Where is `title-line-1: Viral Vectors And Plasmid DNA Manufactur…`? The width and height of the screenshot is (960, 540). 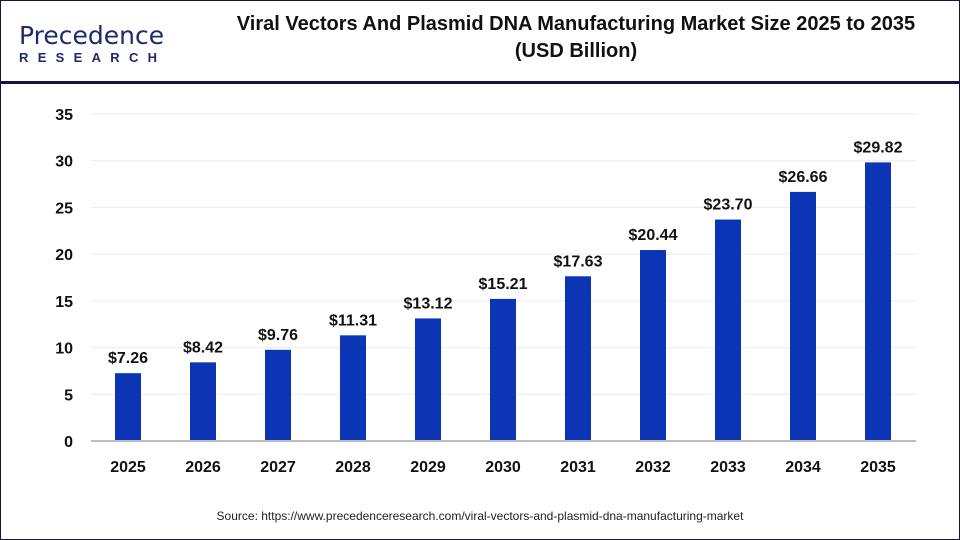 title-line-1: Viral Vectors And Plasmid DNA Manufactur… is located at coordinates (576, 24).